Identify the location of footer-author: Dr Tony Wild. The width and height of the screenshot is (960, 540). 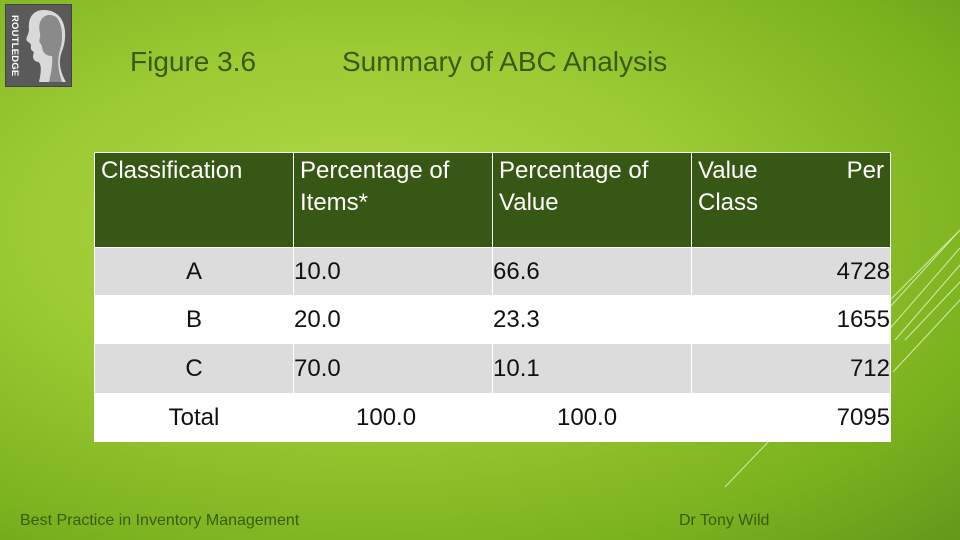
(724, 520).